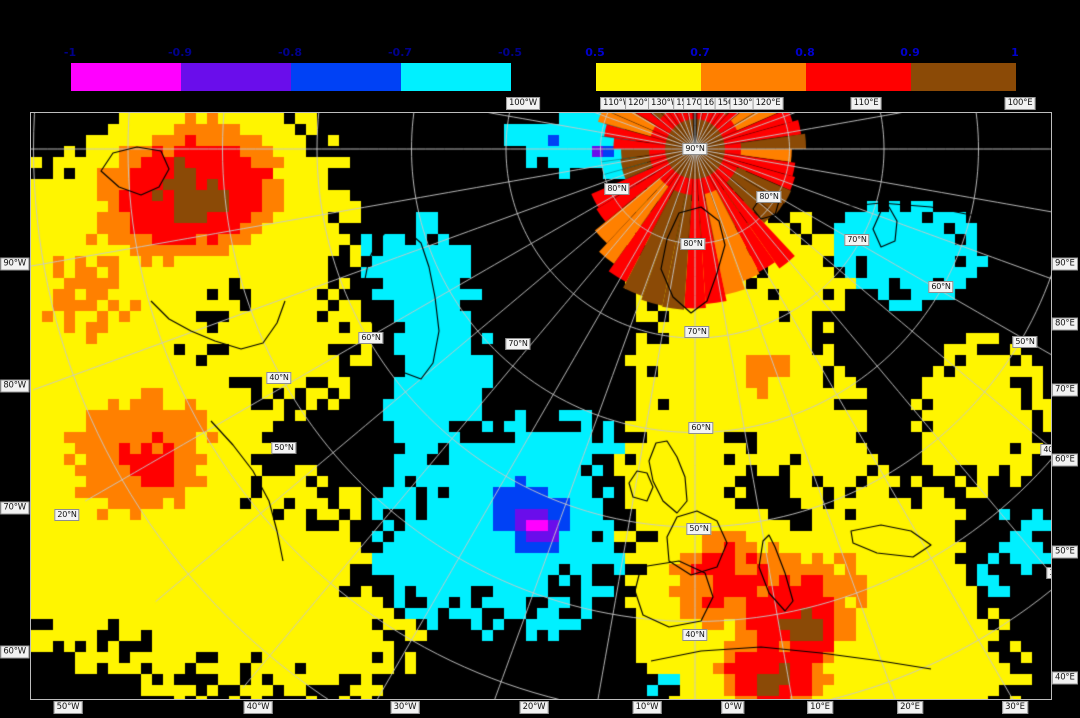 The width and height of the screenshot is (1080, 718). I want to click on colorbar-tick: 1, so click(1015, 52).